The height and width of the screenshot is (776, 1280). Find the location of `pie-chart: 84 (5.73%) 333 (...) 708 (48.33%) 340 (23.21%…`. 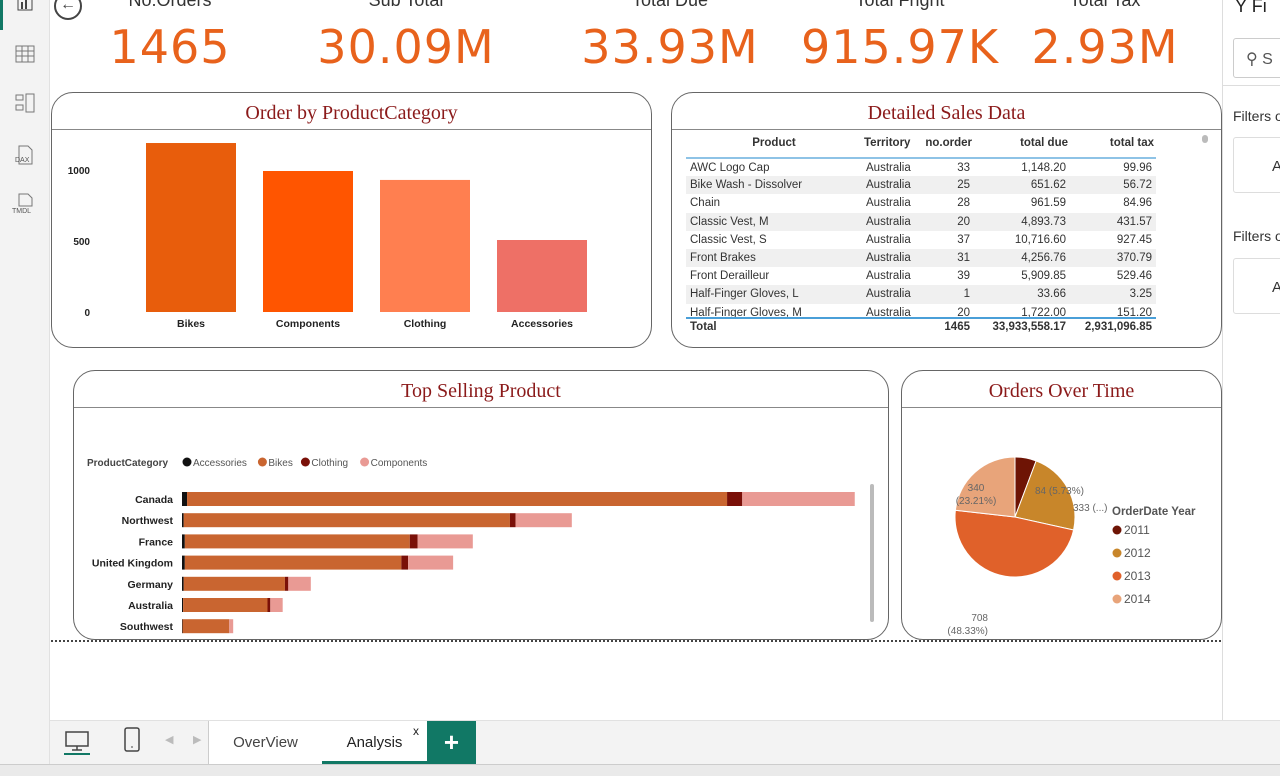

pie-chart: 84 (5.73%) 333 (...) 708 (48.33%) 340 (23.21%… is located at coordinates (1071, 546).